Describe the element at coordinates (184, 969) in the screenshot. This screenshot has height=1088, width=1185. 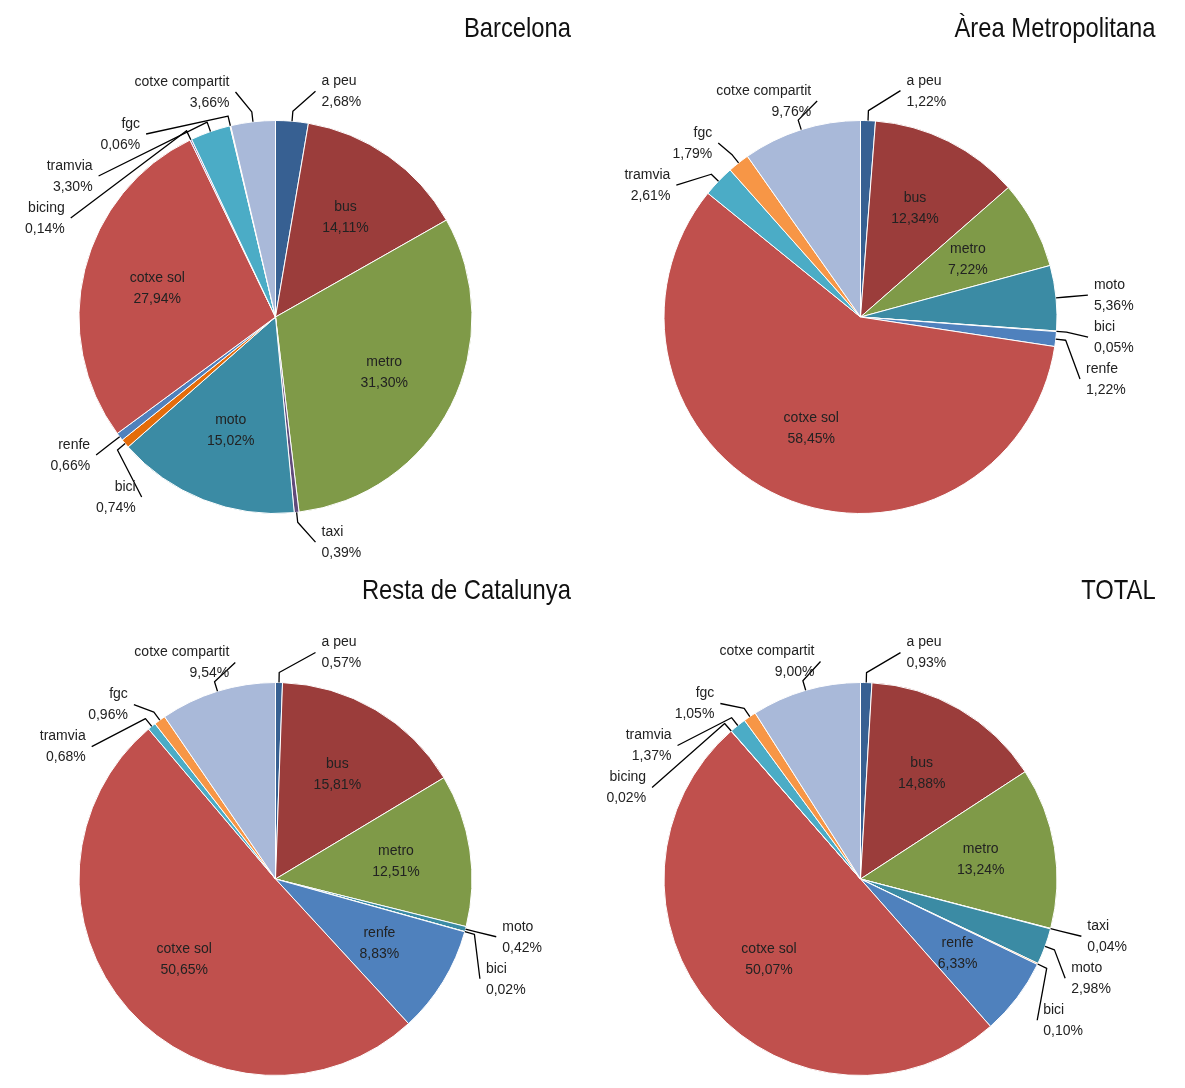
I see `data-label: 50,65%` at that location.